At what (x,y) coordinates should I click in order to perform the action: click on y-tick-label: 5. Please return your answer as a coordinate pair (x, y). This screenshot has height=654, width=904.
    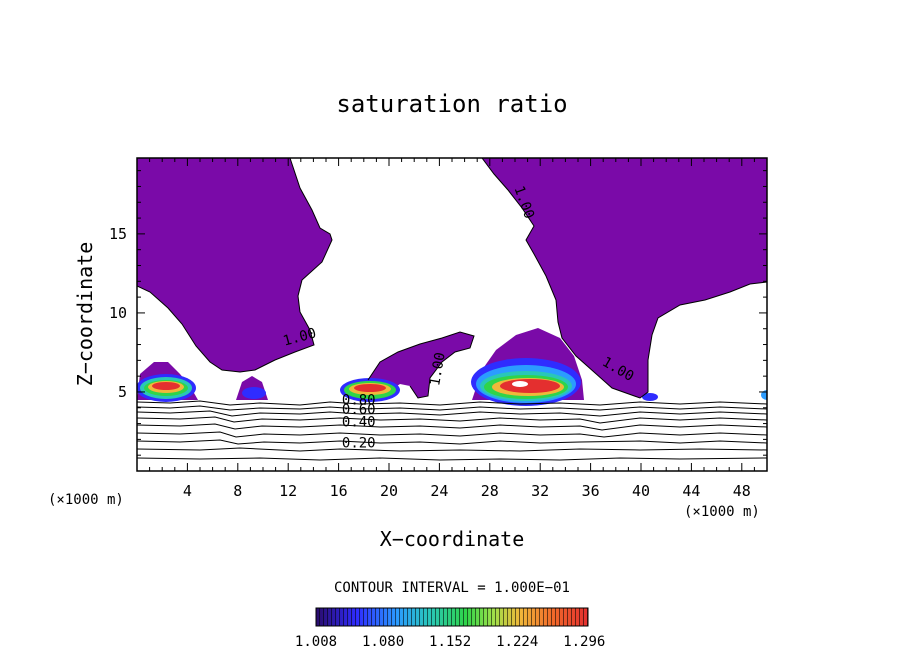
    Looking at the image, I should click on (122, 392).